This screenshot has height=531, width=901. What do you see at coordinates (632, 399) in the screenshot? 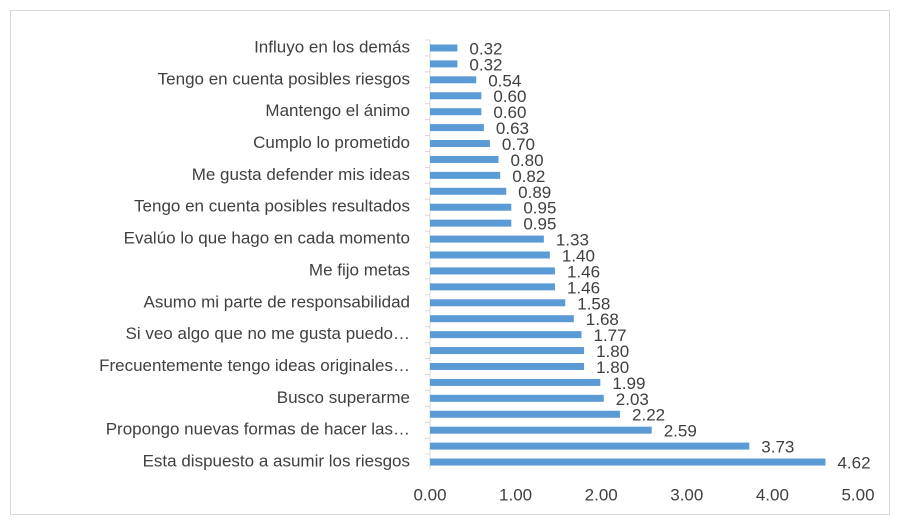
I see `value-label: 2.03` at bounding box center [632, 399].